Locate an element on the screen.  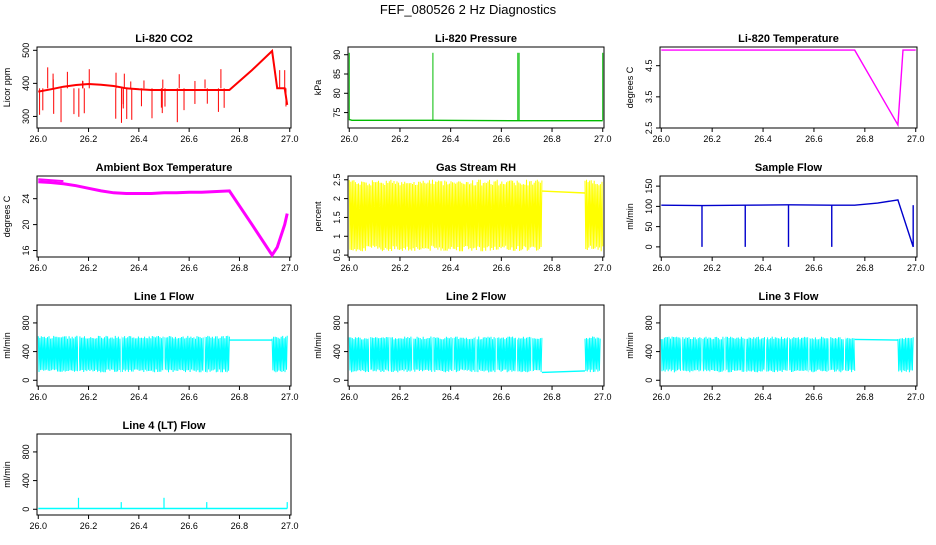
panel-title: Line 4 (LT) Flow is located at coordinates (164, 426).